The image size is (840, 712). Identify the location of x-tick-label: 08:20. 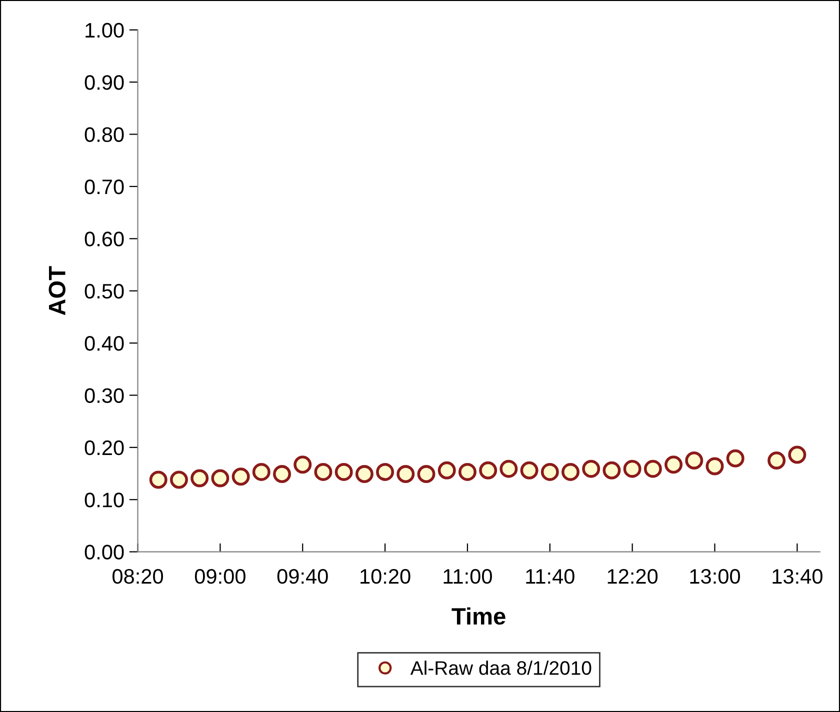
(138, 576).